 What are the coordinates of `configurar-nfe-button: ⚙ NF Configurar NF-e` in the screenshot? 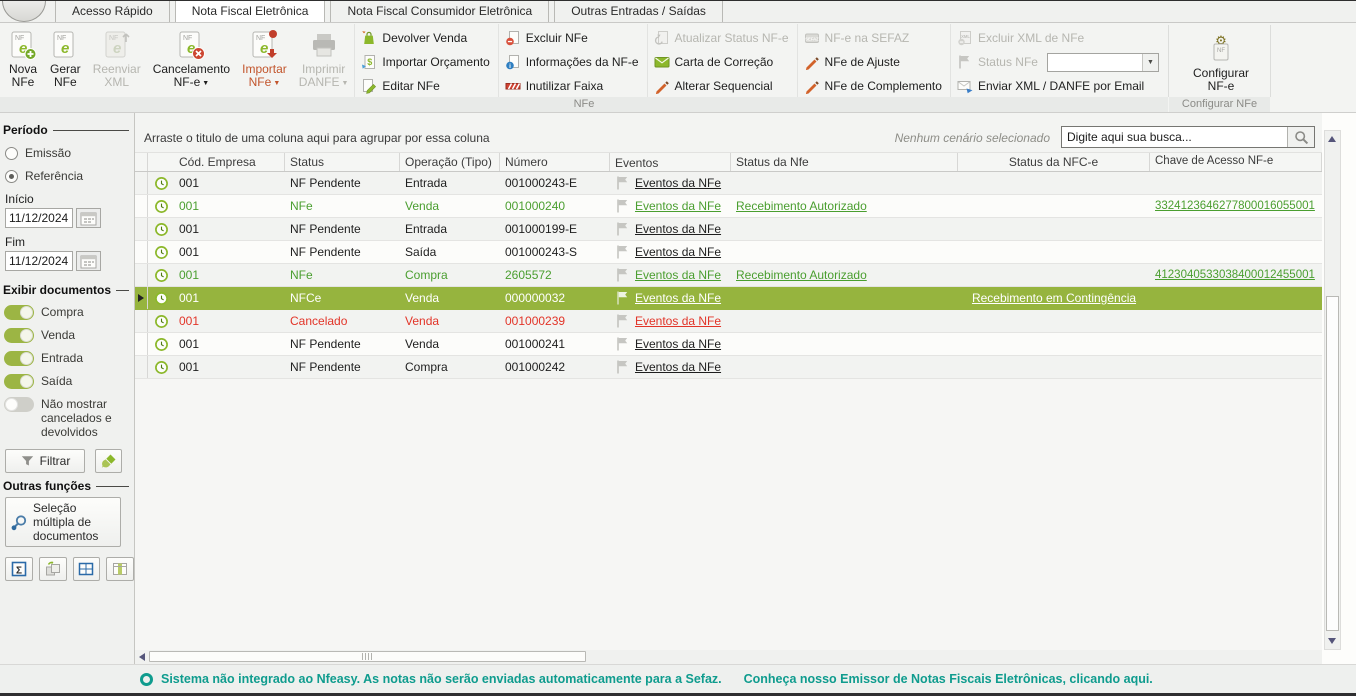 It's located at (1221, 63).